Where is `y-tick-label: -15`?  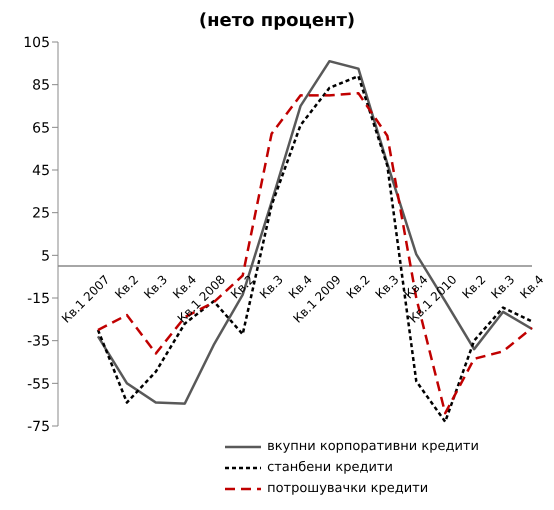 y-tick-label: -15 is located at coordinates (38, 298).